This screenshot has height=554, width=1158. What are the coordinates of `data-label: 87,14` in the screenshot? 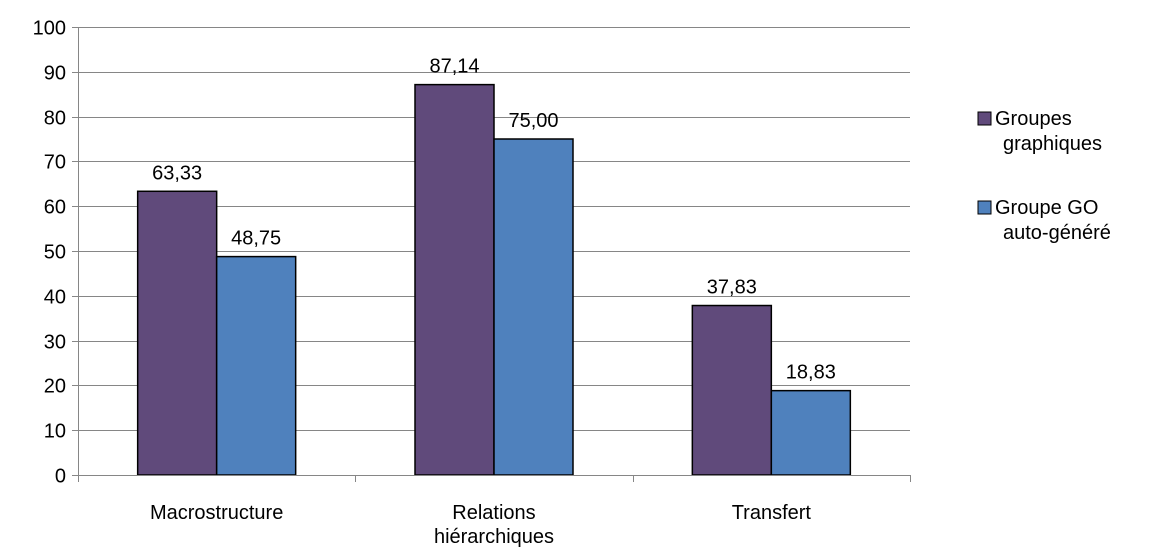 It's located at (454, 67).